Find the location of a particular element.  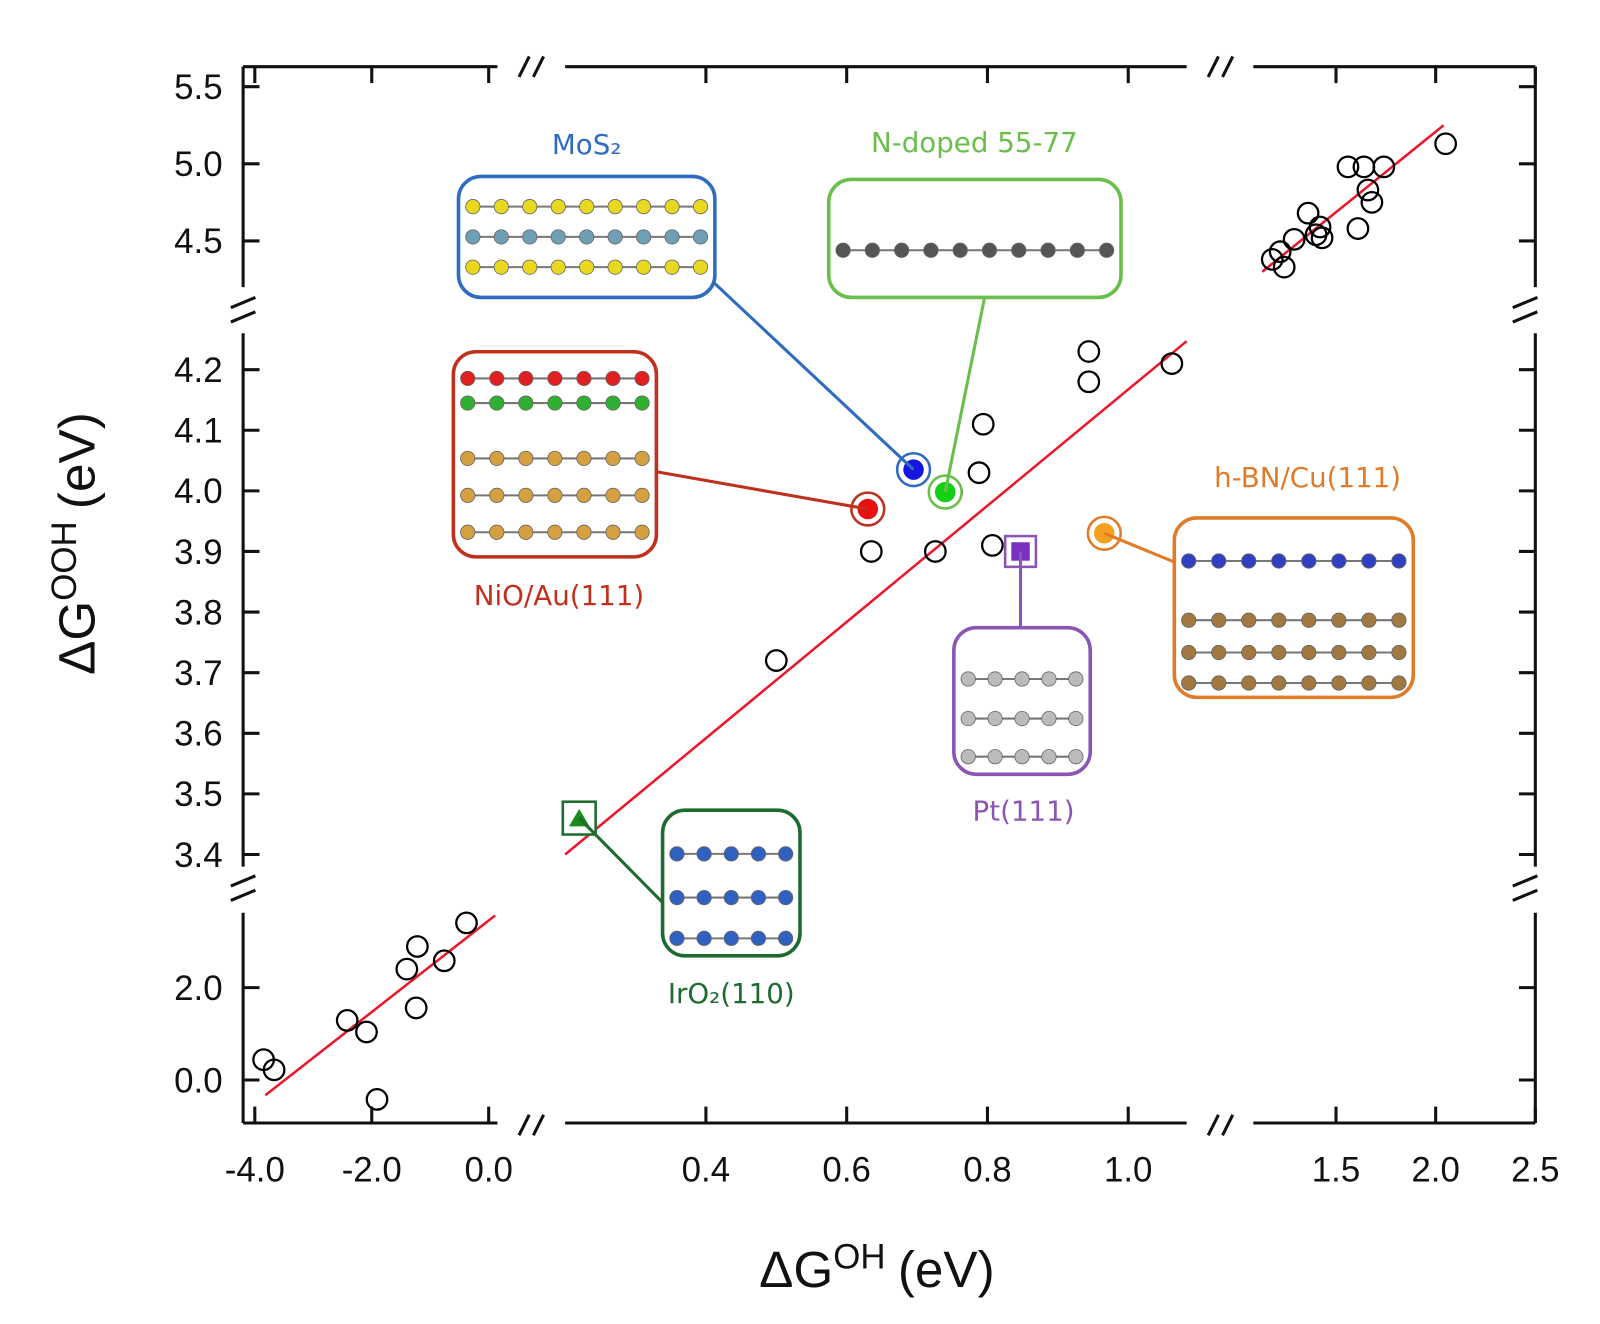

y-label-sup: OOH is located at coordinates (64, 560).